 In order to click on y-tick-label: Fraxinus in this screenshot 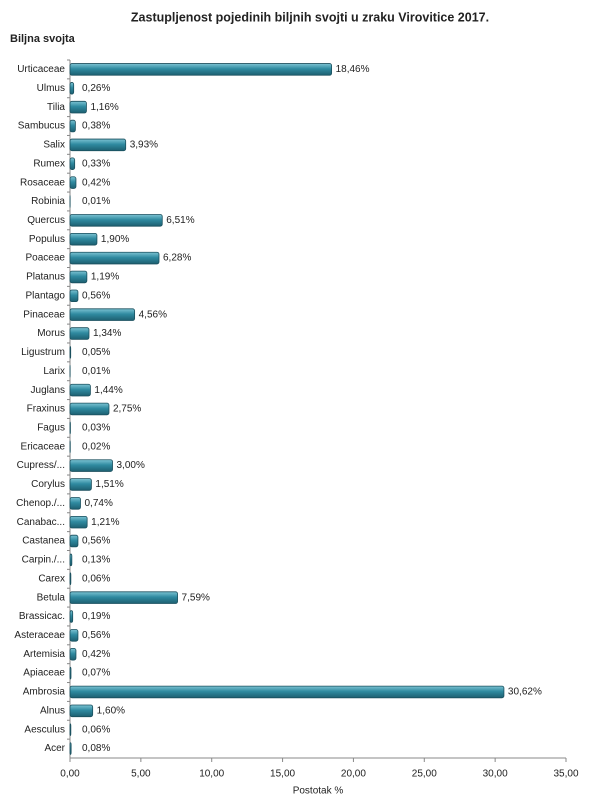, I will do `click(46, 409)`.